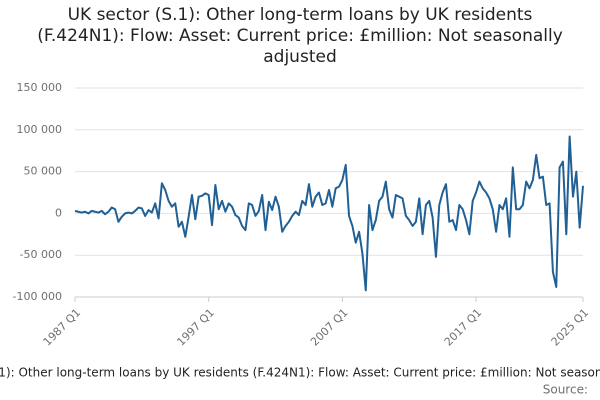 The width and height of the screenshot is (600, 400). Describe the element at coordinates (565, 390) in the screenshot. I see `source: Source:` at that location.